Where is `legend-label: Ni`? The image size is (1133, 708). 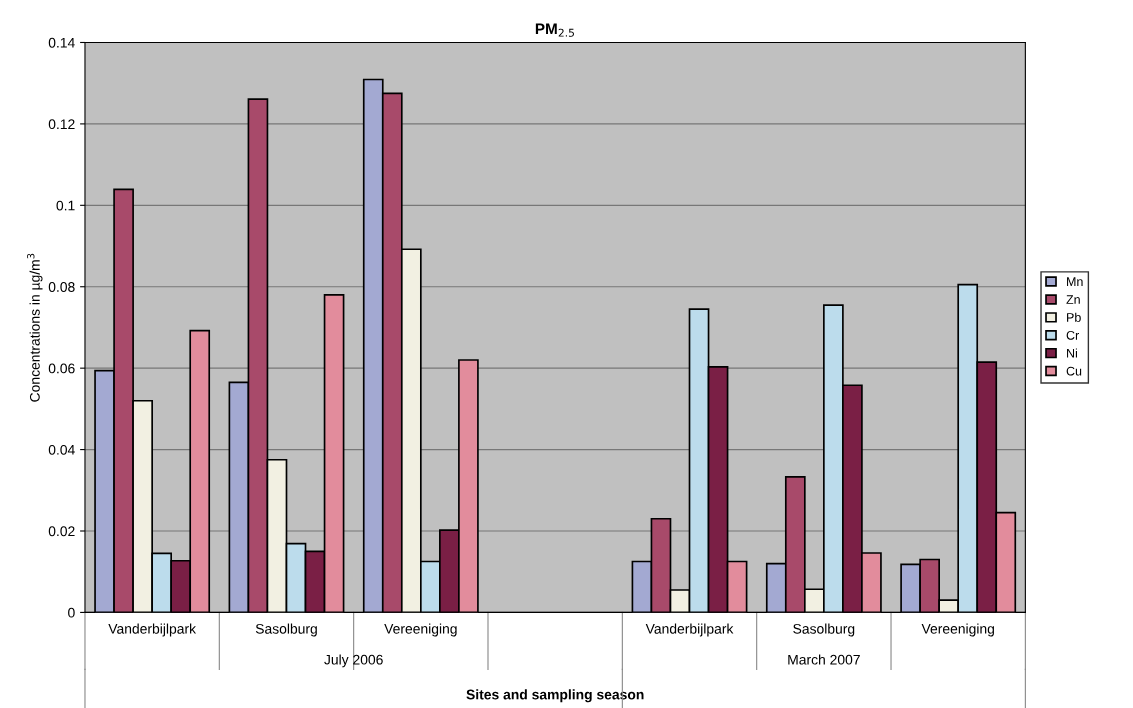 legend-label: Ni is located at coordinates (1072, 353).